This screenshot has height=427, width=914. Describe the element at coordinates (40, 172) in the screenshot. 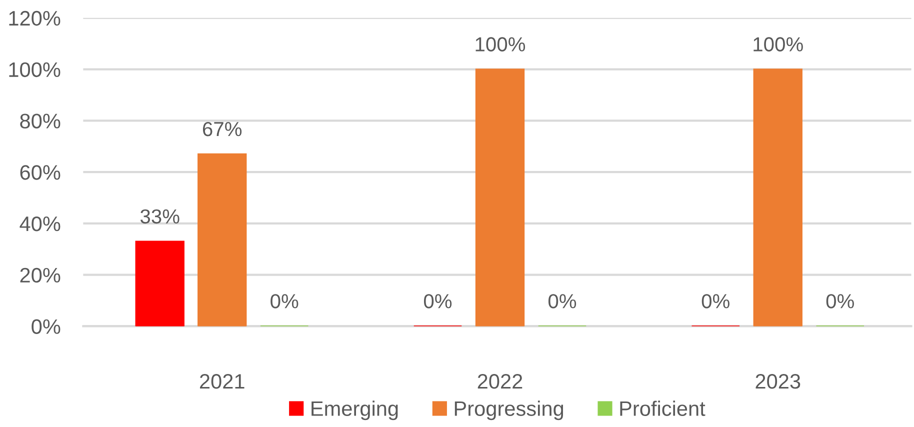

I see `y-tick-label: 60%` at that location.